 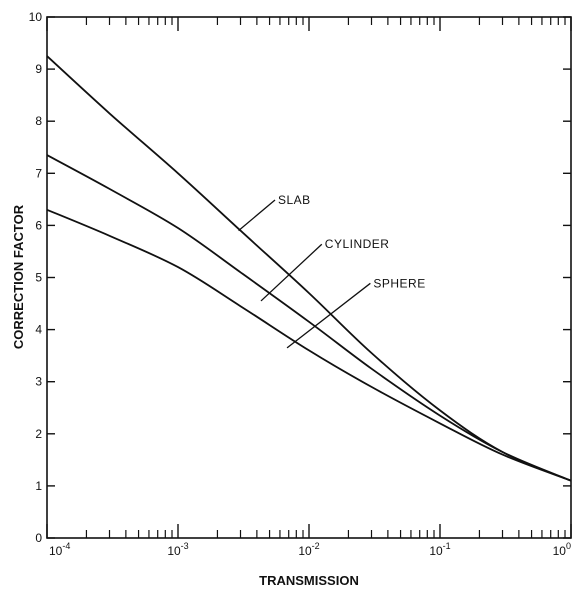 I want to click on curve-label-slab: SLAB, so click(x=294, y=200).